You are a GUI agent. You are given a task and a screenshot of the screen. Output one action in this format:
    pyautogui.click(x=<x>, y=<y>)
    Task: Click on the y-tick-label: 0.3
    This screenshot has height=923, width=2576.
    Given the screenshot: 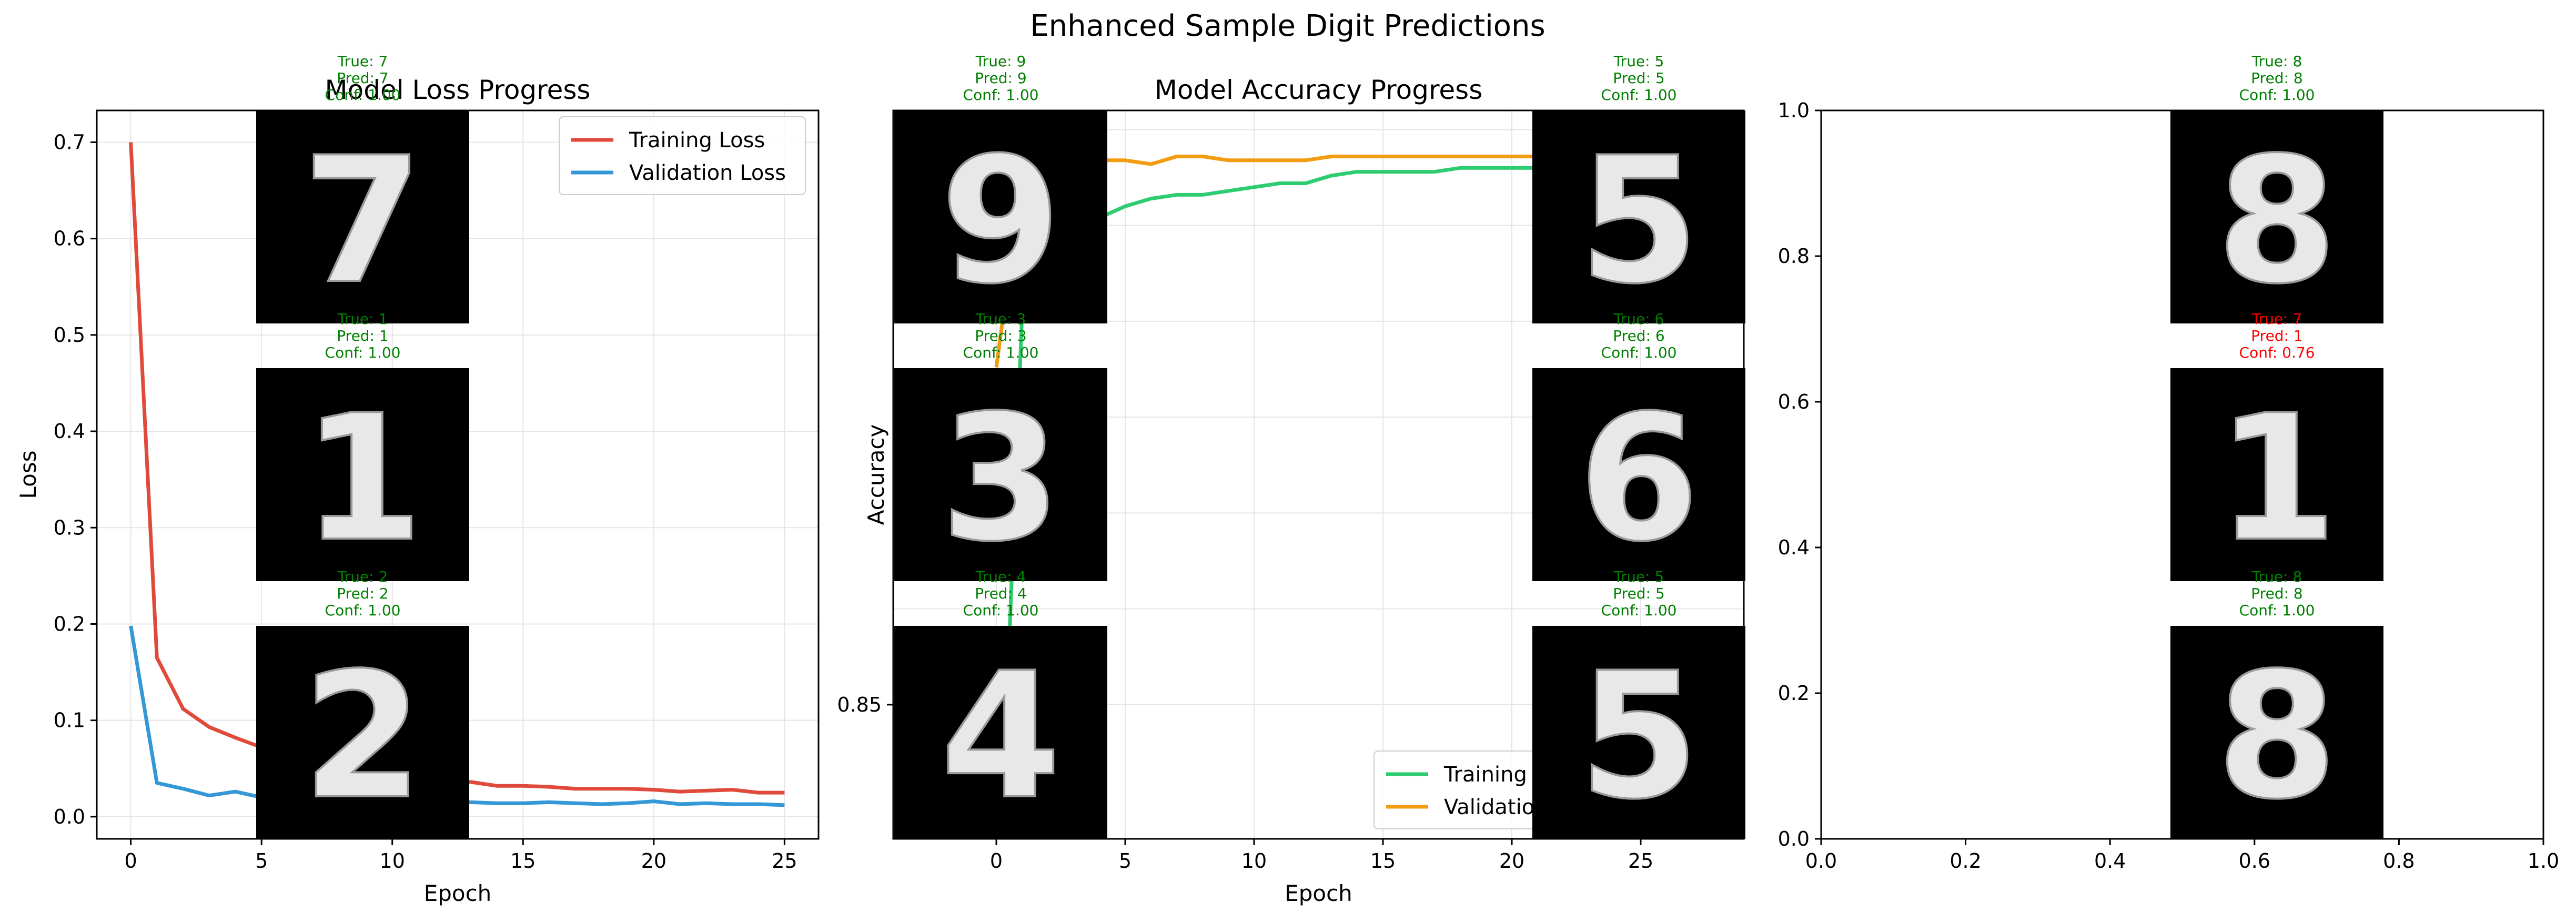 What is the action you would take?
    pyautogui.click(x=69, y=527)
    